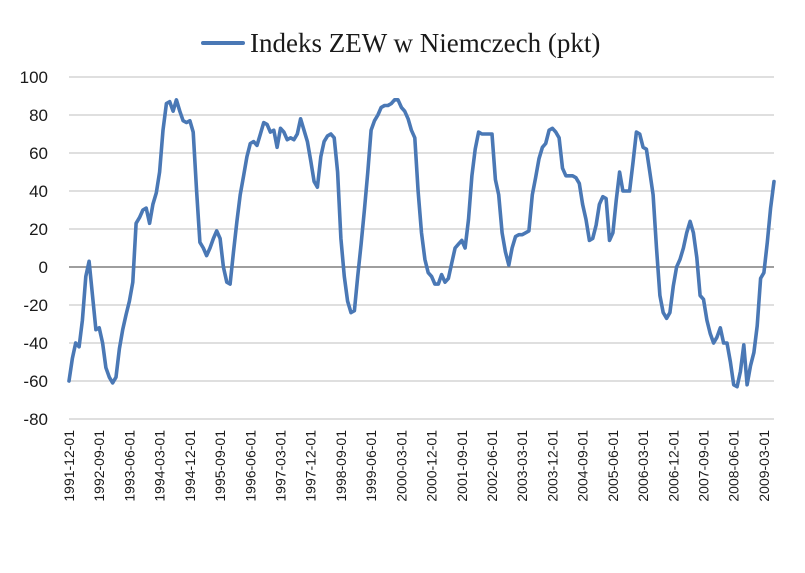  What do you see at coordinates (462, 466) in the screenshot?
I see `x-tick-label: 2001-09-01` at bounding box center [462, 466].